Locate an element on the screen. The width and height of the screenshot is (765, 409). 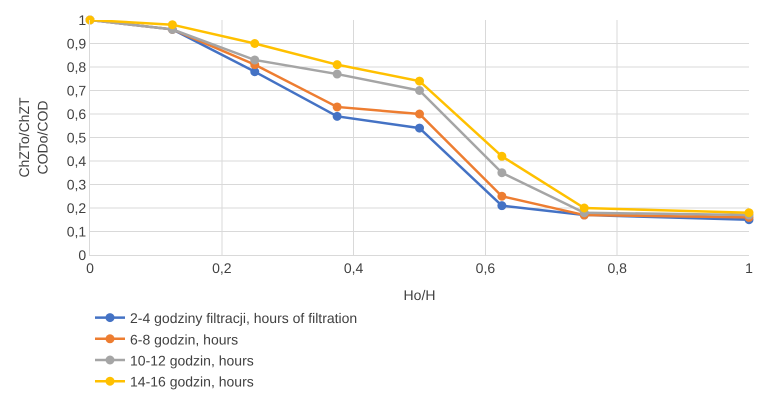
y-tick-label: 0,1 is located at coordinates (76, 231).